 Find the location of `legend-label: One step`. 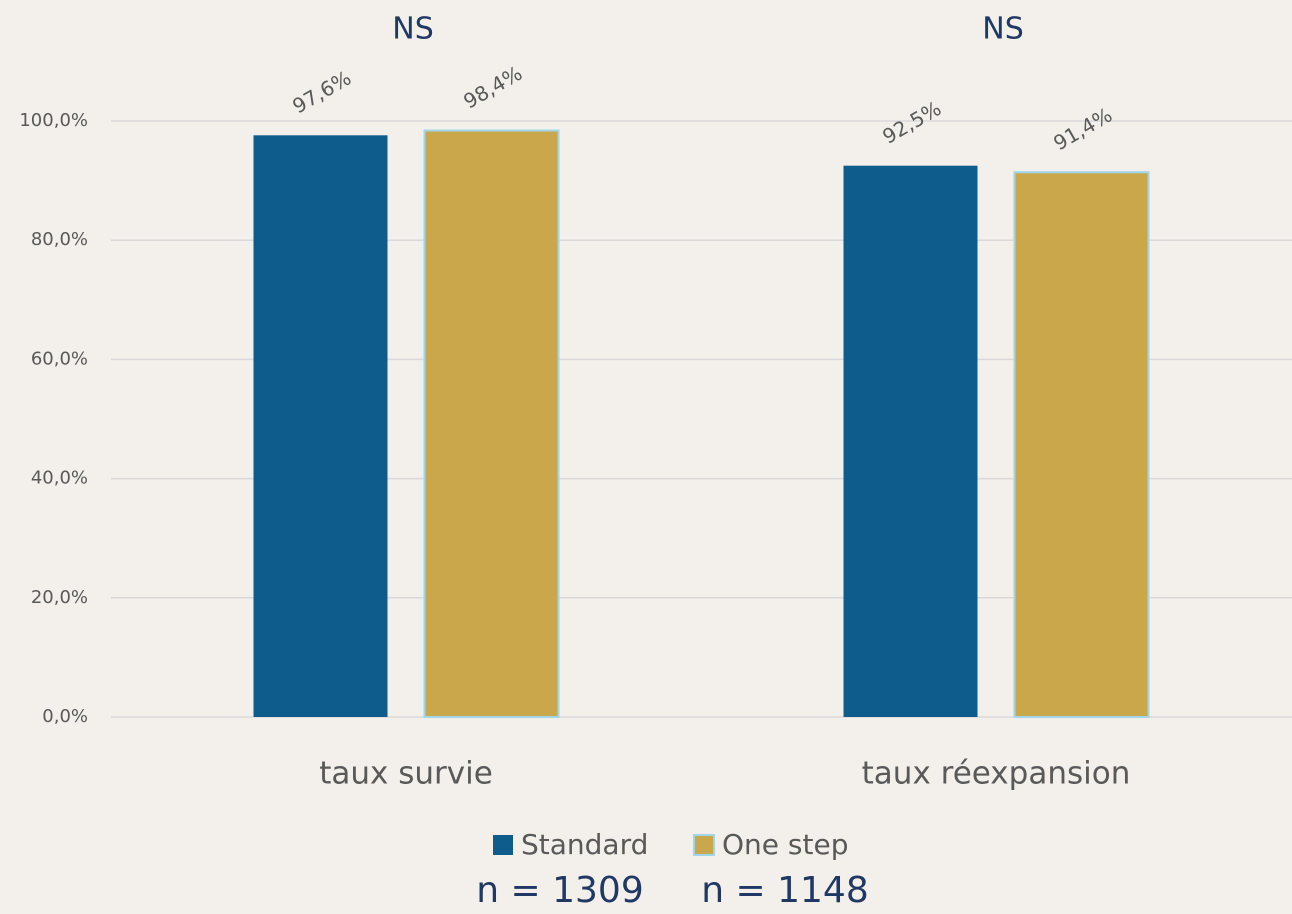

legend-label: One step is located at coordinates (785, 844).